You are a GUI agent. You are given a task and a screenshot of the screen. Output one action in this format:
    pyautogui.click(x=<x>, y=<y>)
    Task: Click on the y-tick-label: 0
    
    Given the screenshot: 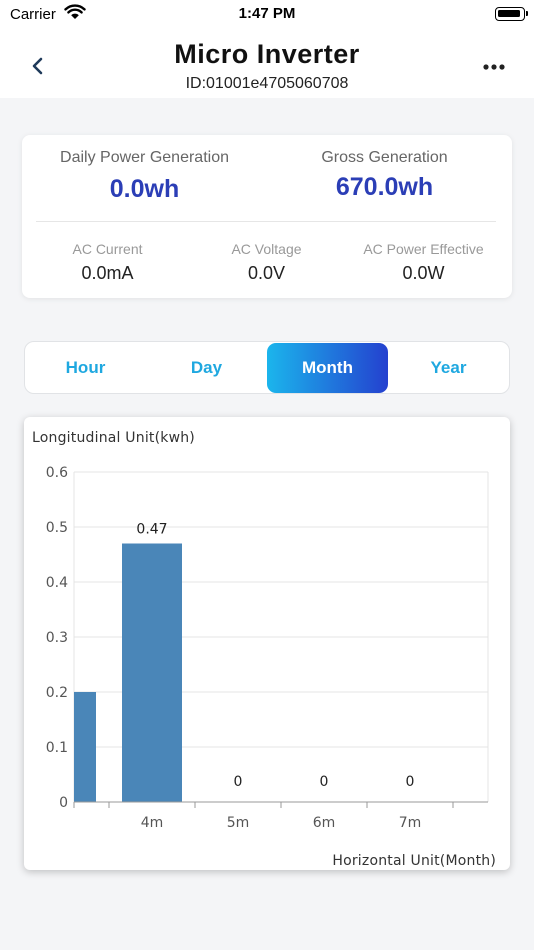 What is the action you would take?
    pyautogui.click(x=63, y=803)
    